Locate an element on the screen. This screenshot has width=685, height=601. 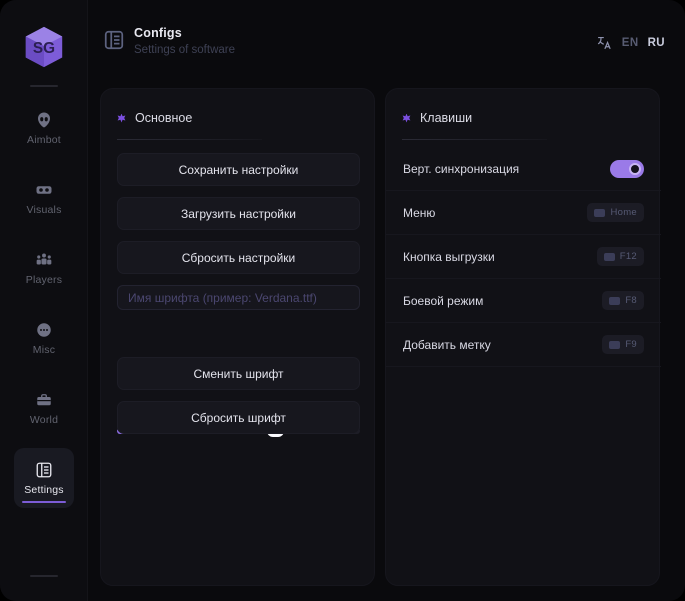
font-name-input: Имя шрифта (пример: Verdana.ttf) is located at coordinates (238, 297).